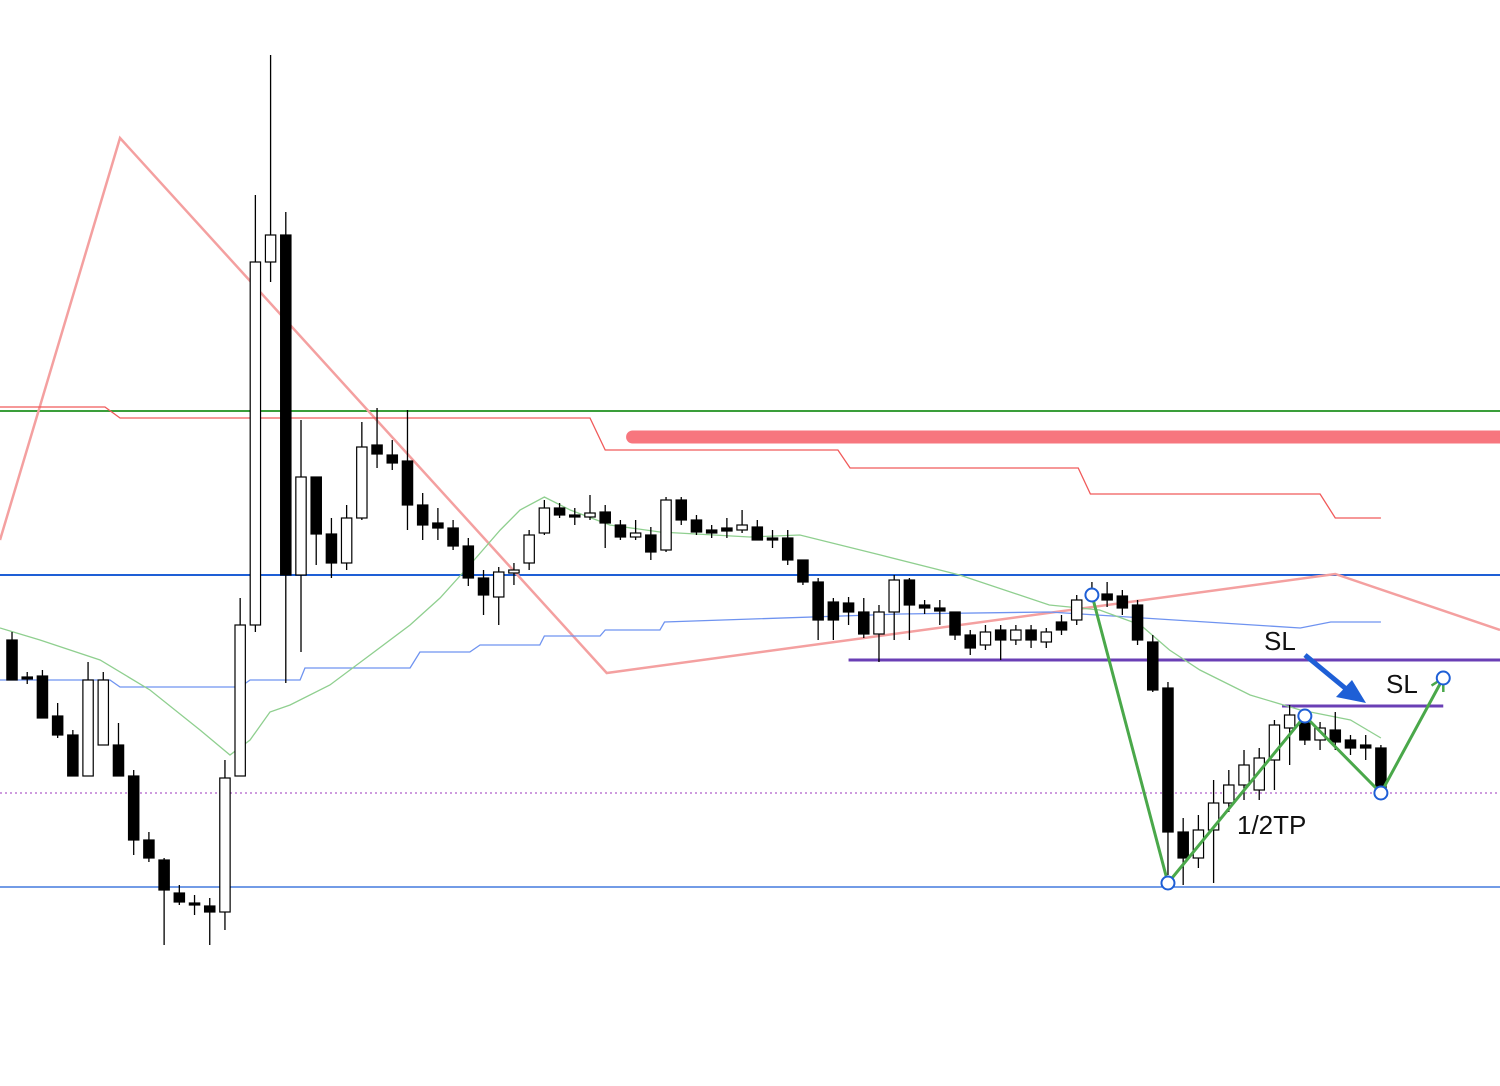 The width and height of the screenshot is (1500, 1086). I want to click on arrow, so click(1325, 671).